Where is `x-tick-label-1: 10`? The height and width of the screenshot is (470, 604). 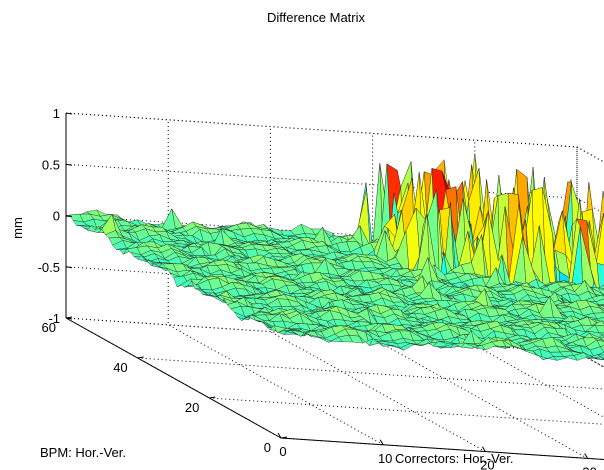 x-tick-label-1: 10 is located at coordinates (385, 458).